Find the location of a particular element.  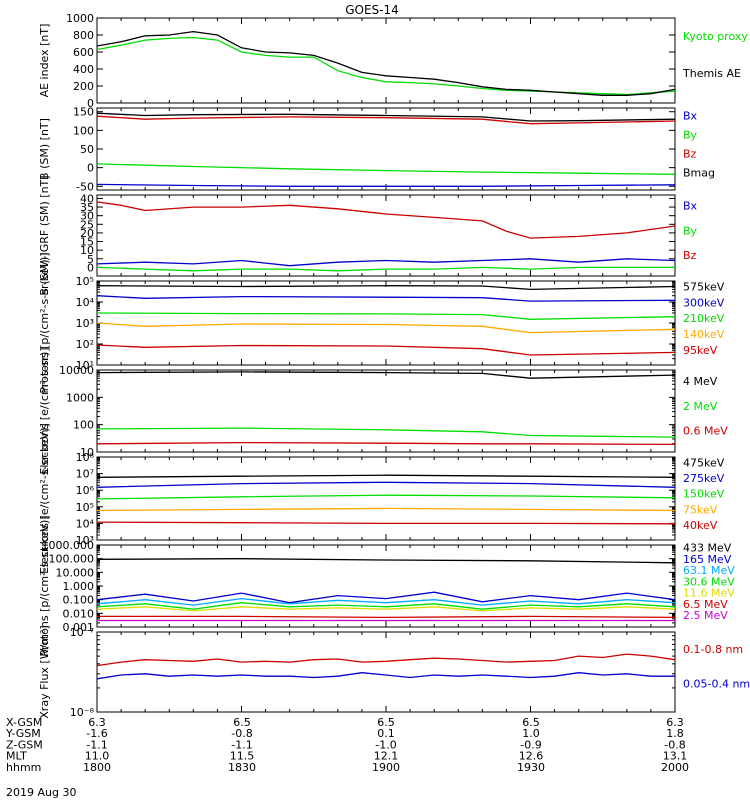

ephemeris-value: 1.8 is located at coordinates (675, 733).